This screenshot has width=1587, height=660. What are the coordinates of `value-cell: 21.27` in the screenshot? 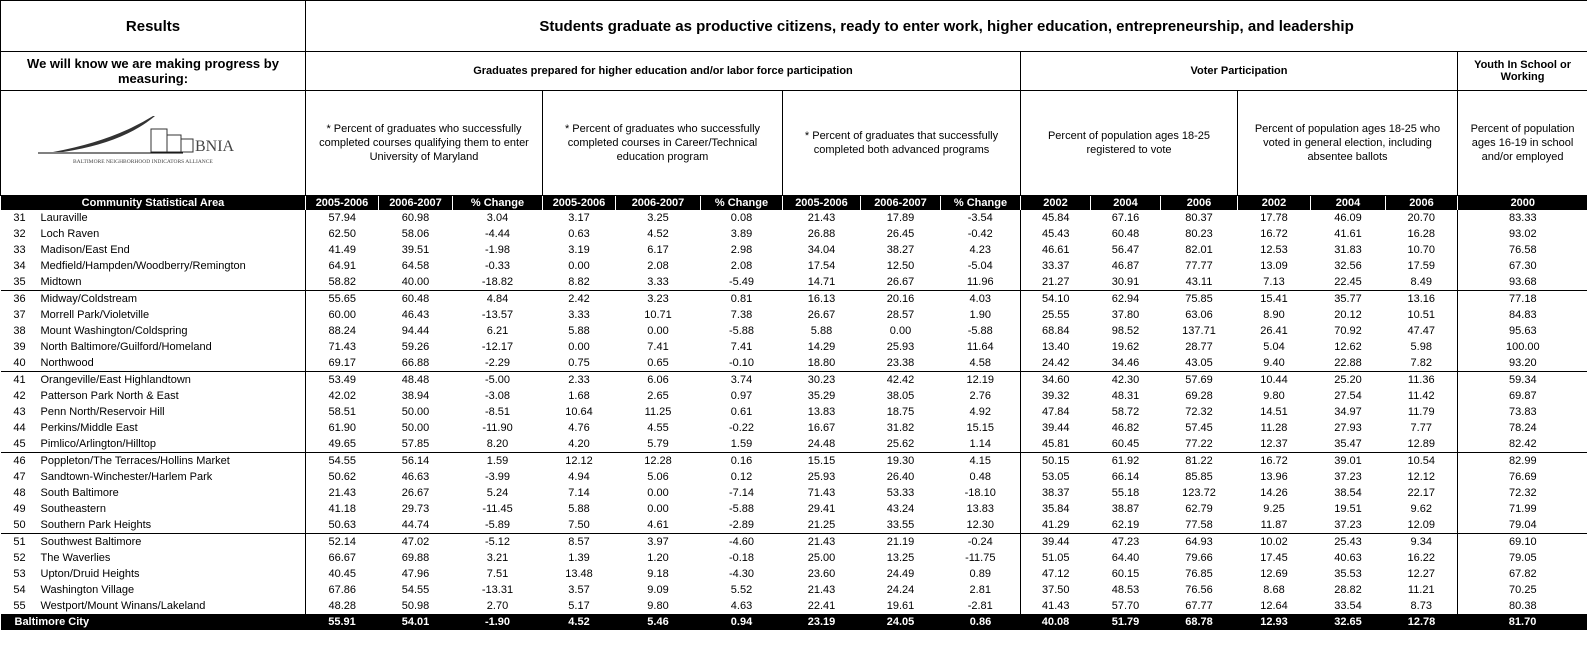 It's located at (1055, 282).